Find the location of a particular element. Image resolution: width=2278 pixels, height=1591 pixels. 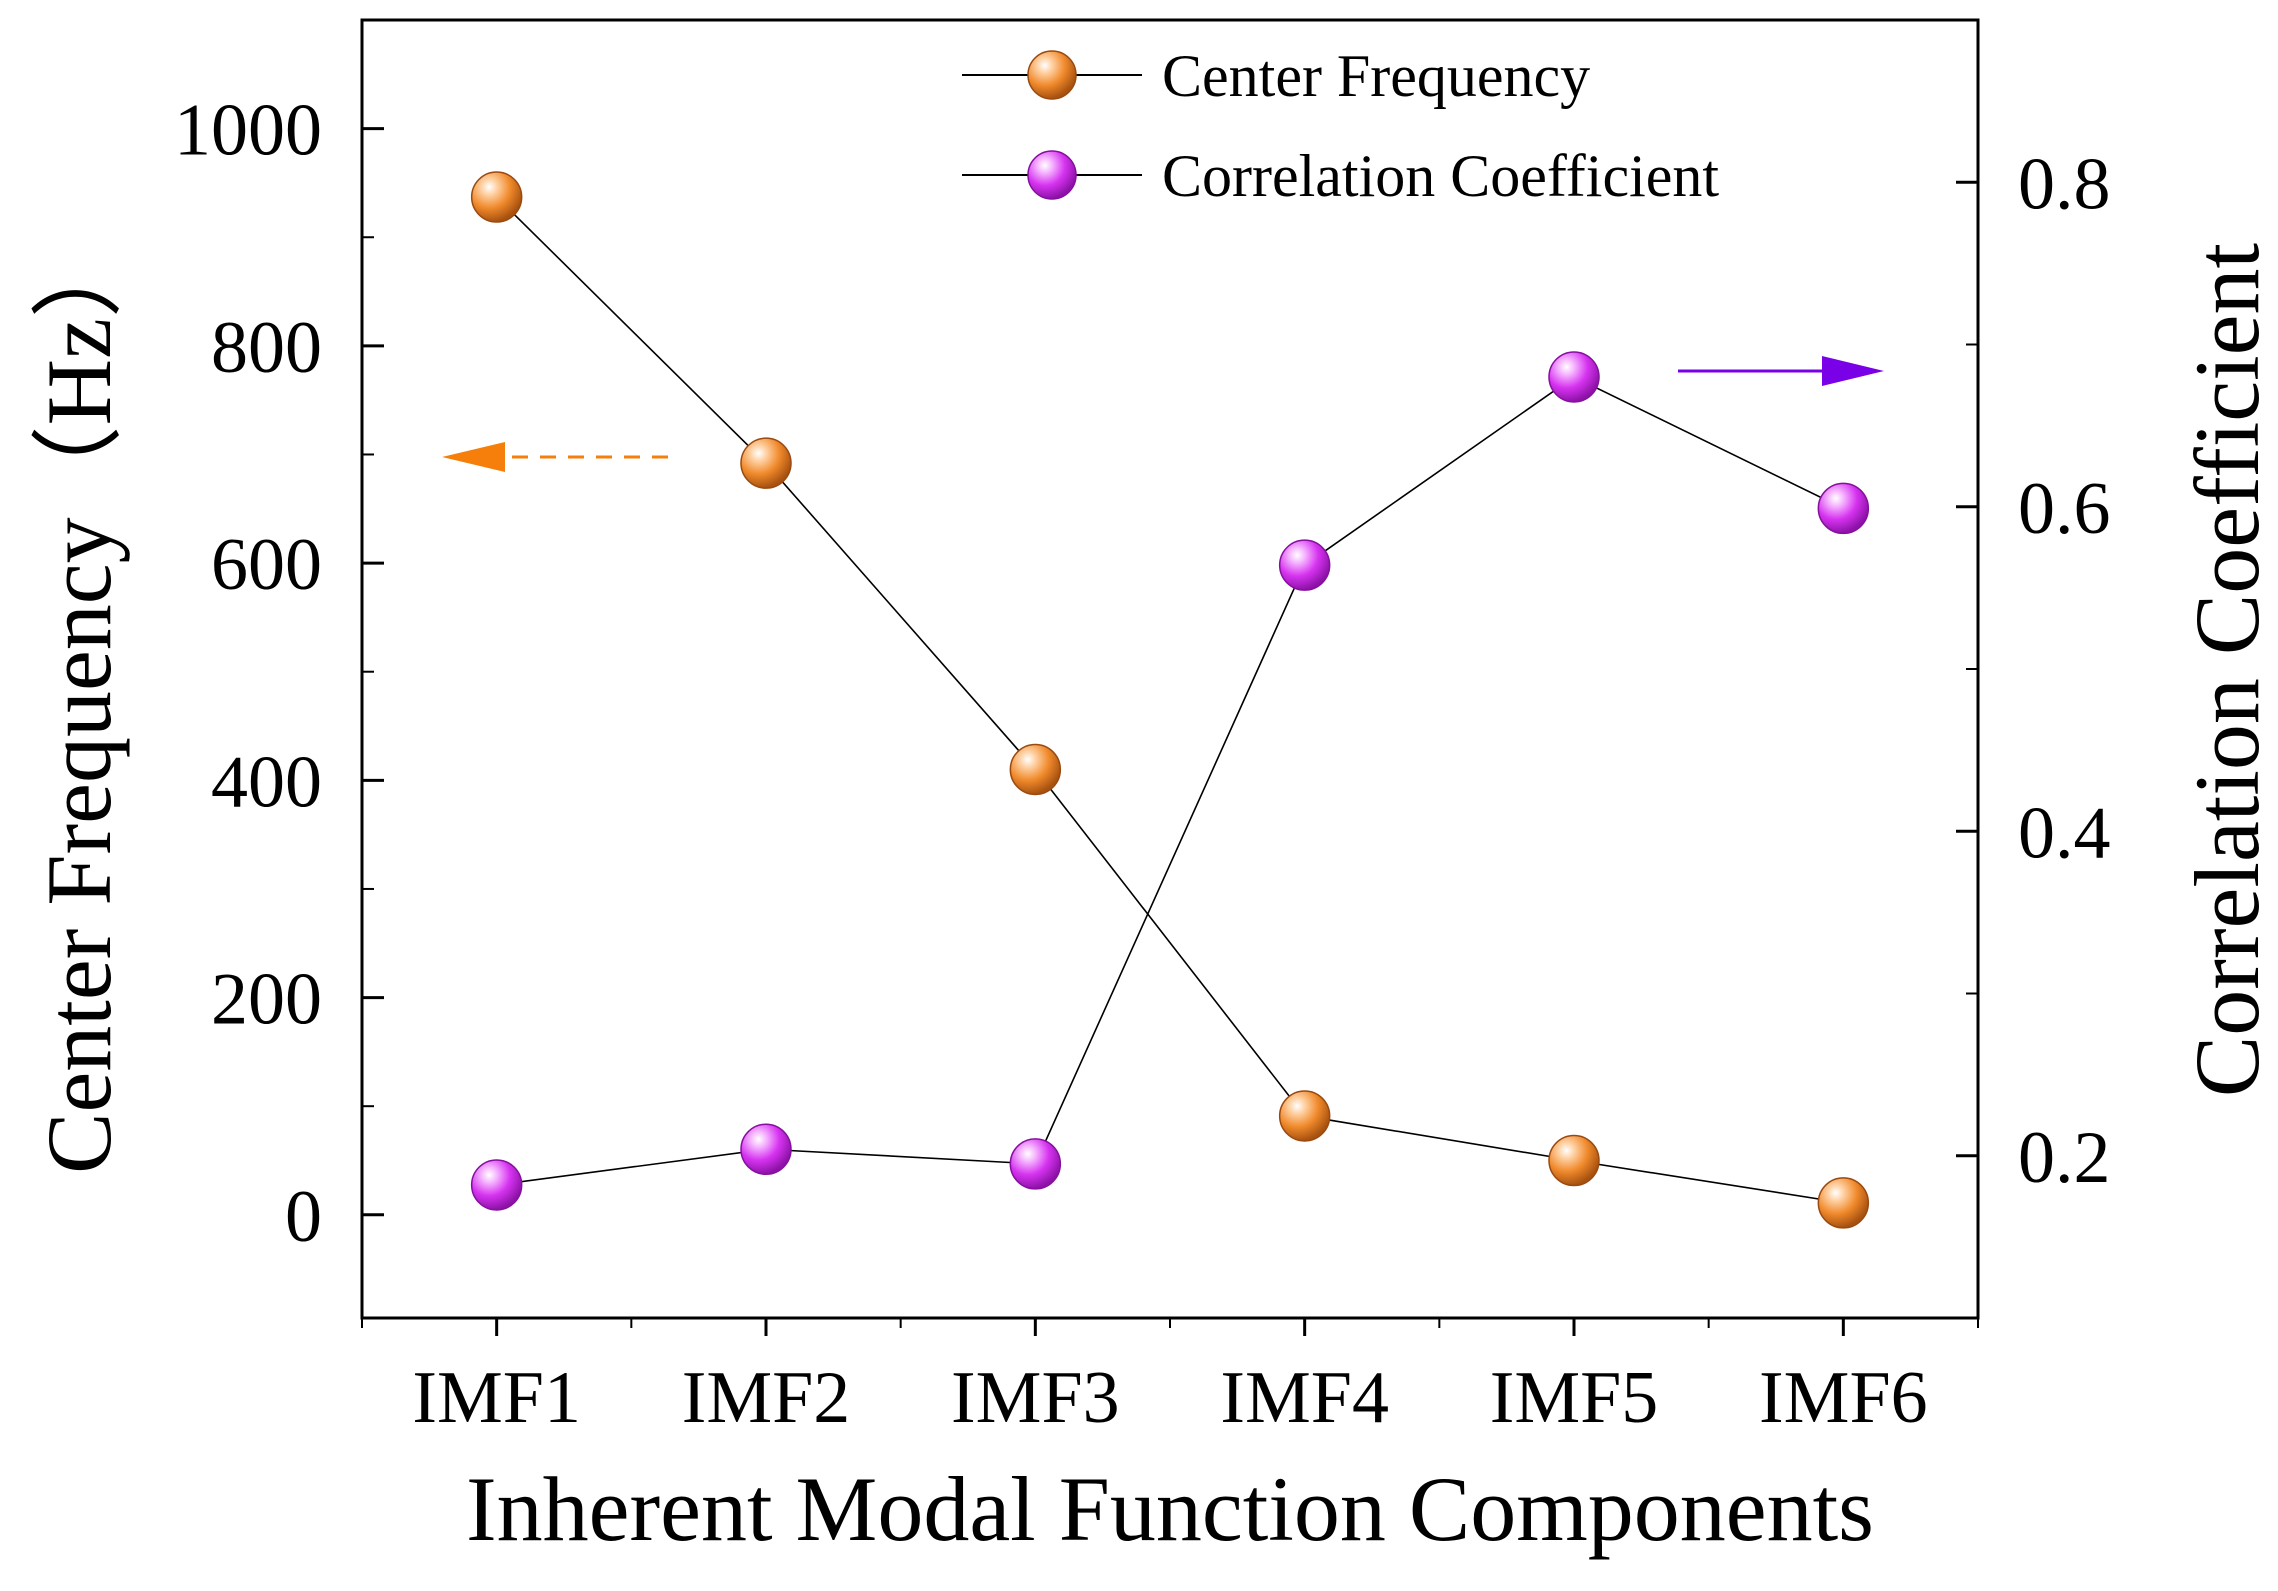

right-y-tick-label: 0.4 is located at coordinates (2064, 833).